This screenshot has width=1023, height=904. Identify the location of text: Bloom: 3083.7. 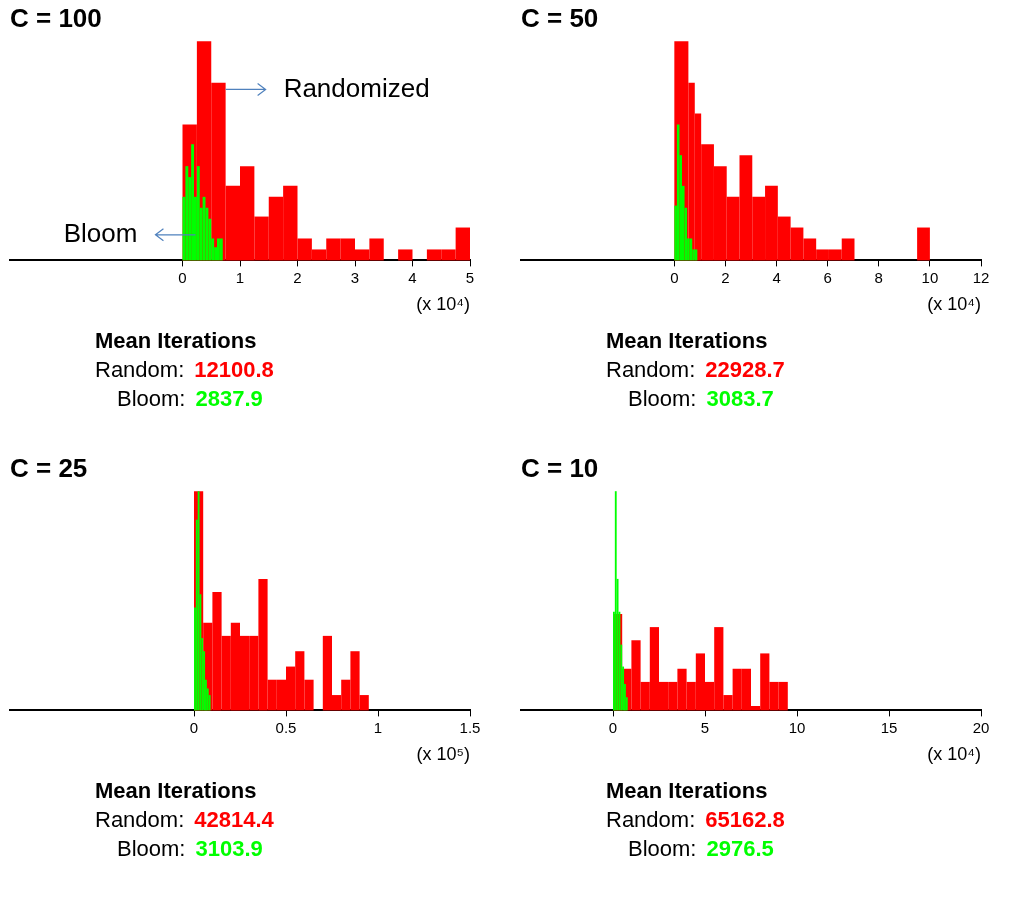
(701, 398).